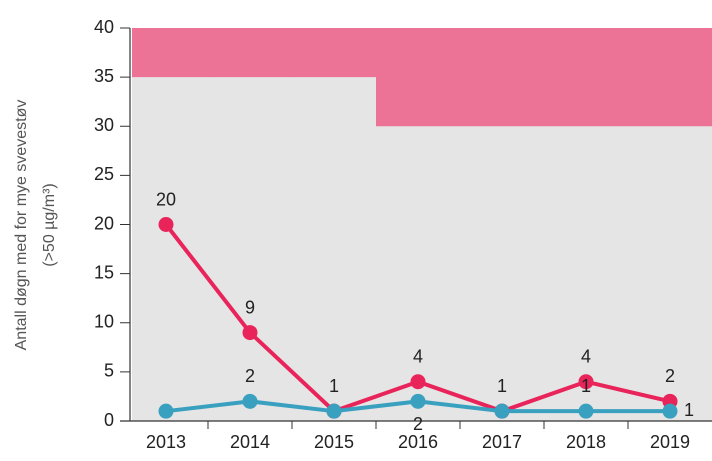  Describe the element at coordinates (166, 199) in the screenshot. I see `data-label: 20` at that location.